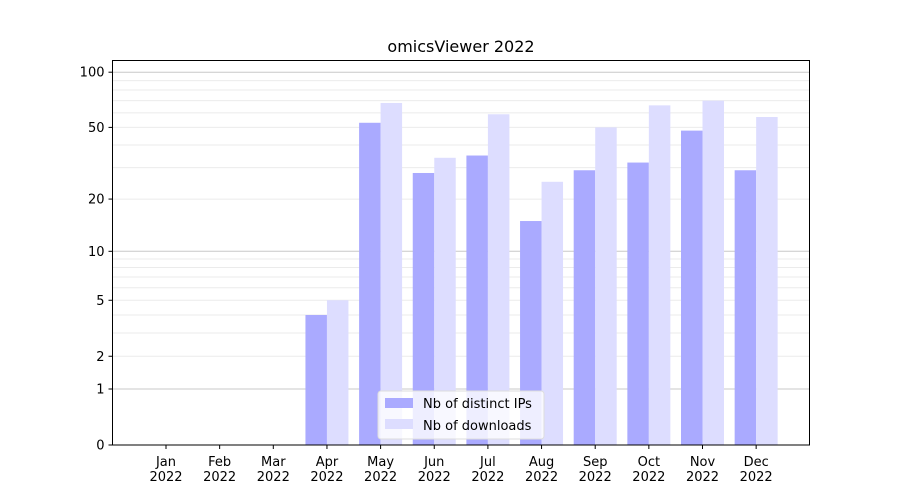  What do you see at coordinates (100, 390) in the screenshot?
I see `y-tick-label: 1` at bounding box center [100, 390].